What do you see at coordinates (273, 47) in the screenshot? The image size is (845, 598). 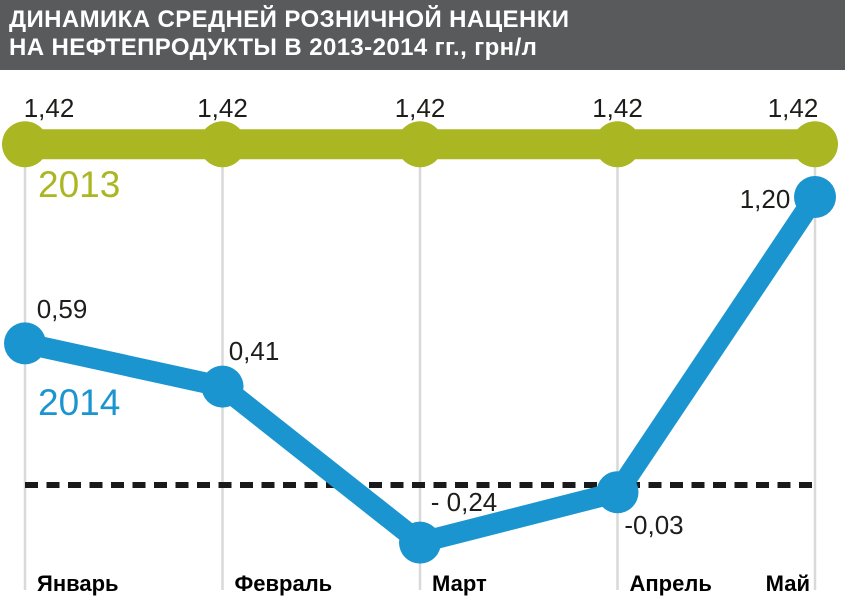 I see `chart-title-line2: НА НЕФТЕПРОДУКТЫ В 2013-2014 гг., грн/л` at bounding box center [273, 47].